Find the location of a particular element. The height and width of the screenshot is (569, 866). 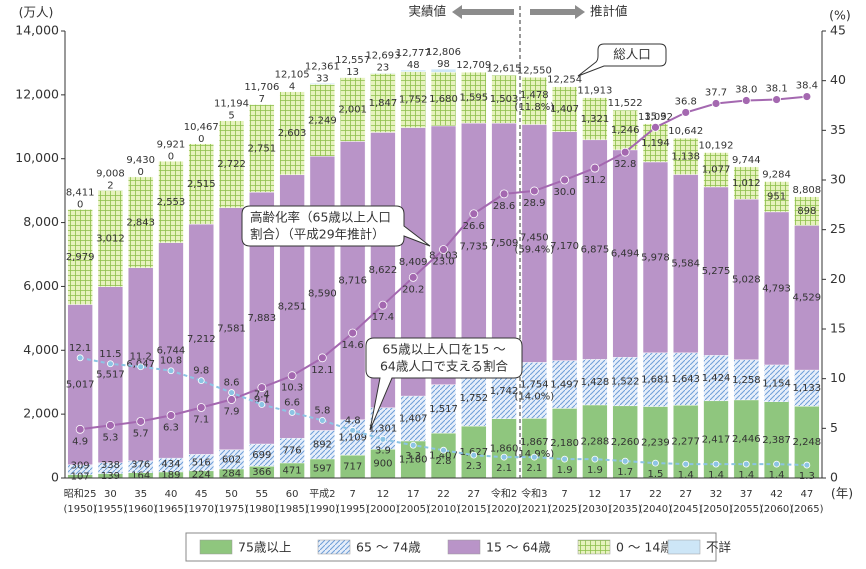

legend-label: 0 ～ 14歳 is located at coordinates (644, 547).